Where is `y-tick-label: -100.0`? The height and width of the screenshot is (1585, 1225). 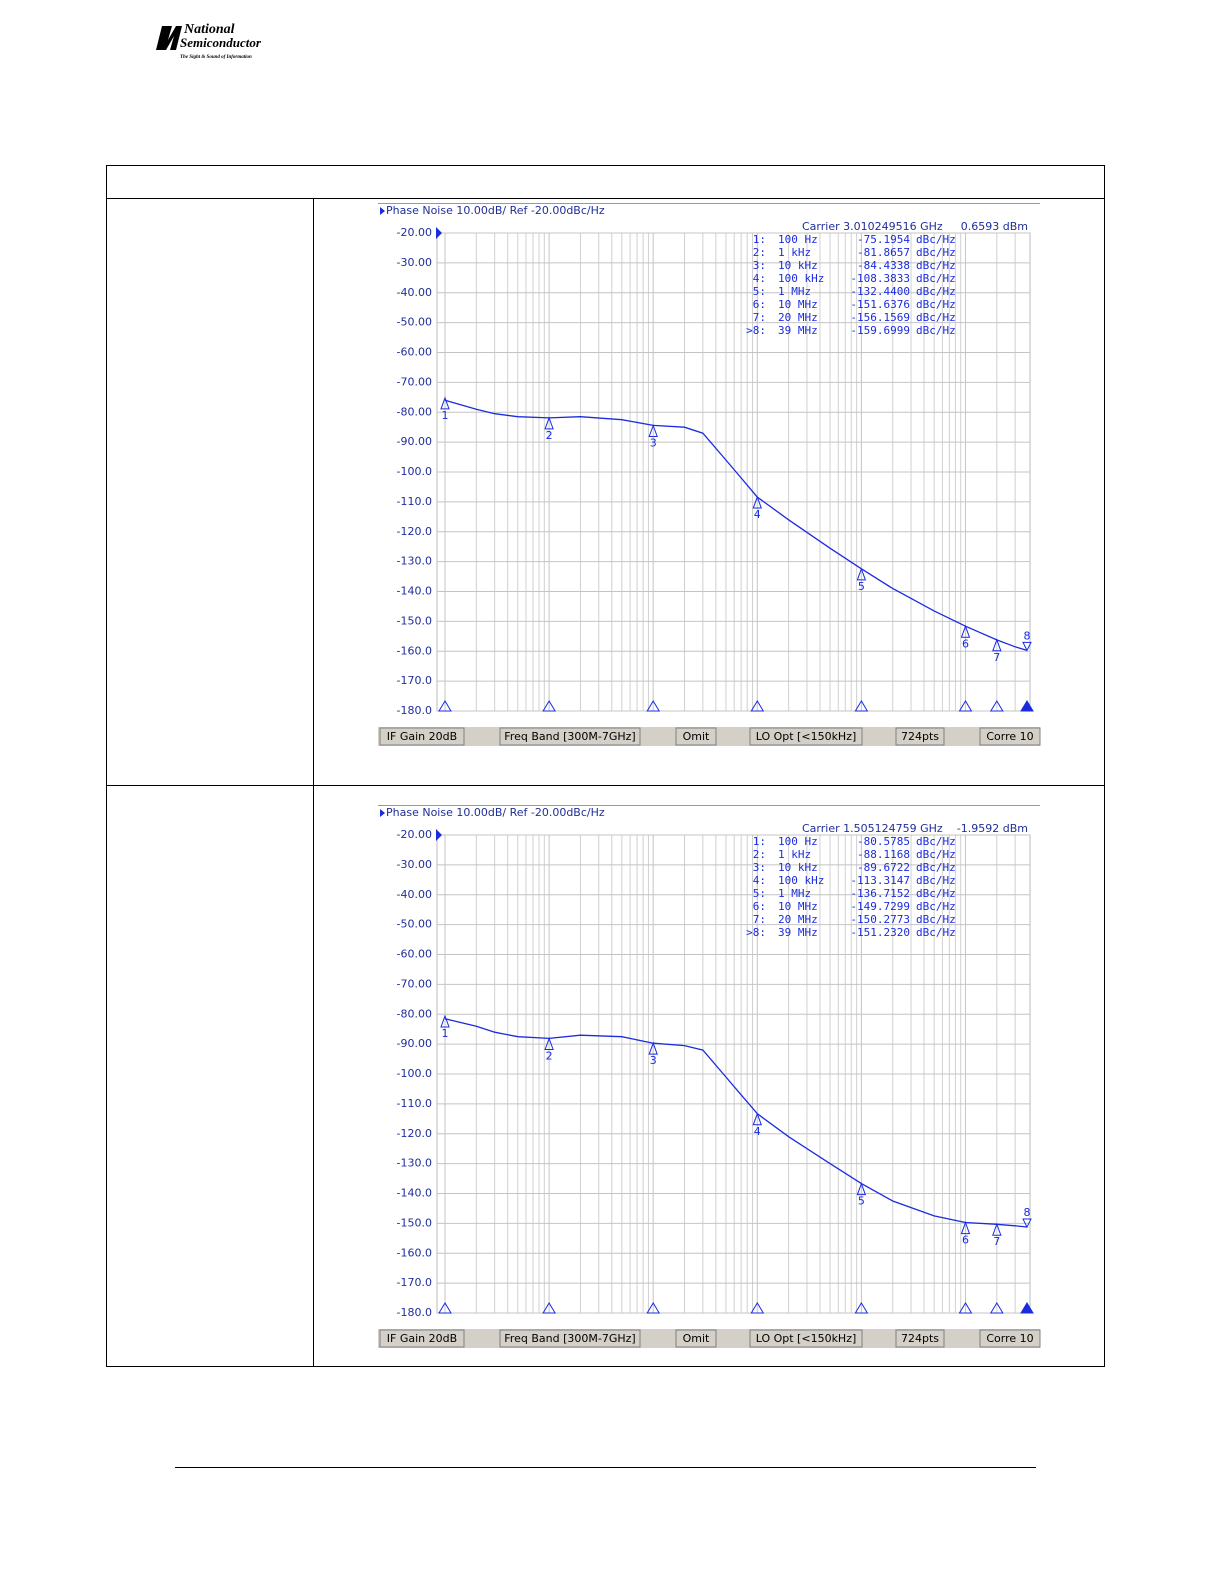
y-tick-label: -100.0 is located at coordinates (414, 471).